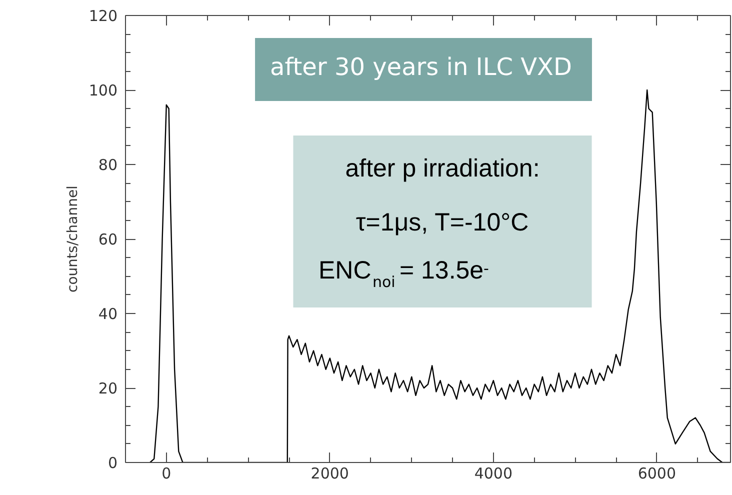 The height and width of the screenshot is (495, 732). I want to click on y-tick-label: 120, so click(103, 16).